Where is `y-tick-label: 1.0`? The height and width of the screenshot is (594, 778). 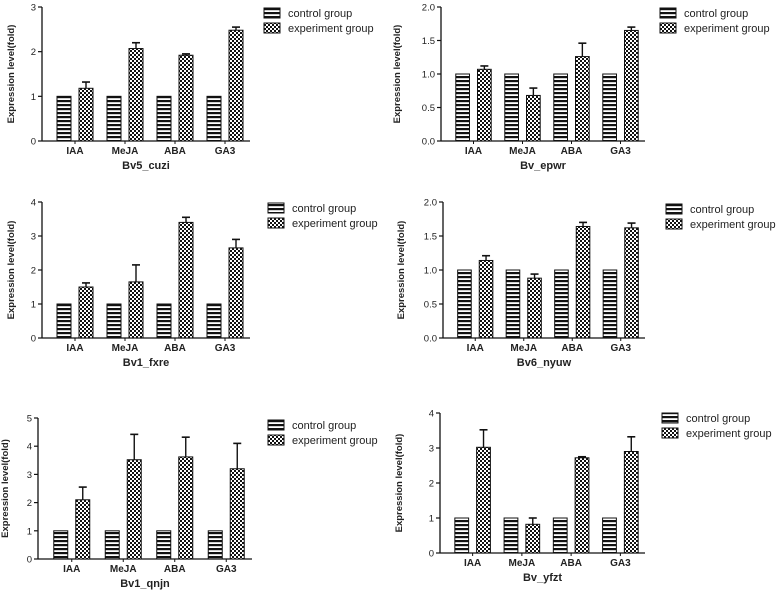
y-tick-label: 1.0 is located at coordinates (430, 271).